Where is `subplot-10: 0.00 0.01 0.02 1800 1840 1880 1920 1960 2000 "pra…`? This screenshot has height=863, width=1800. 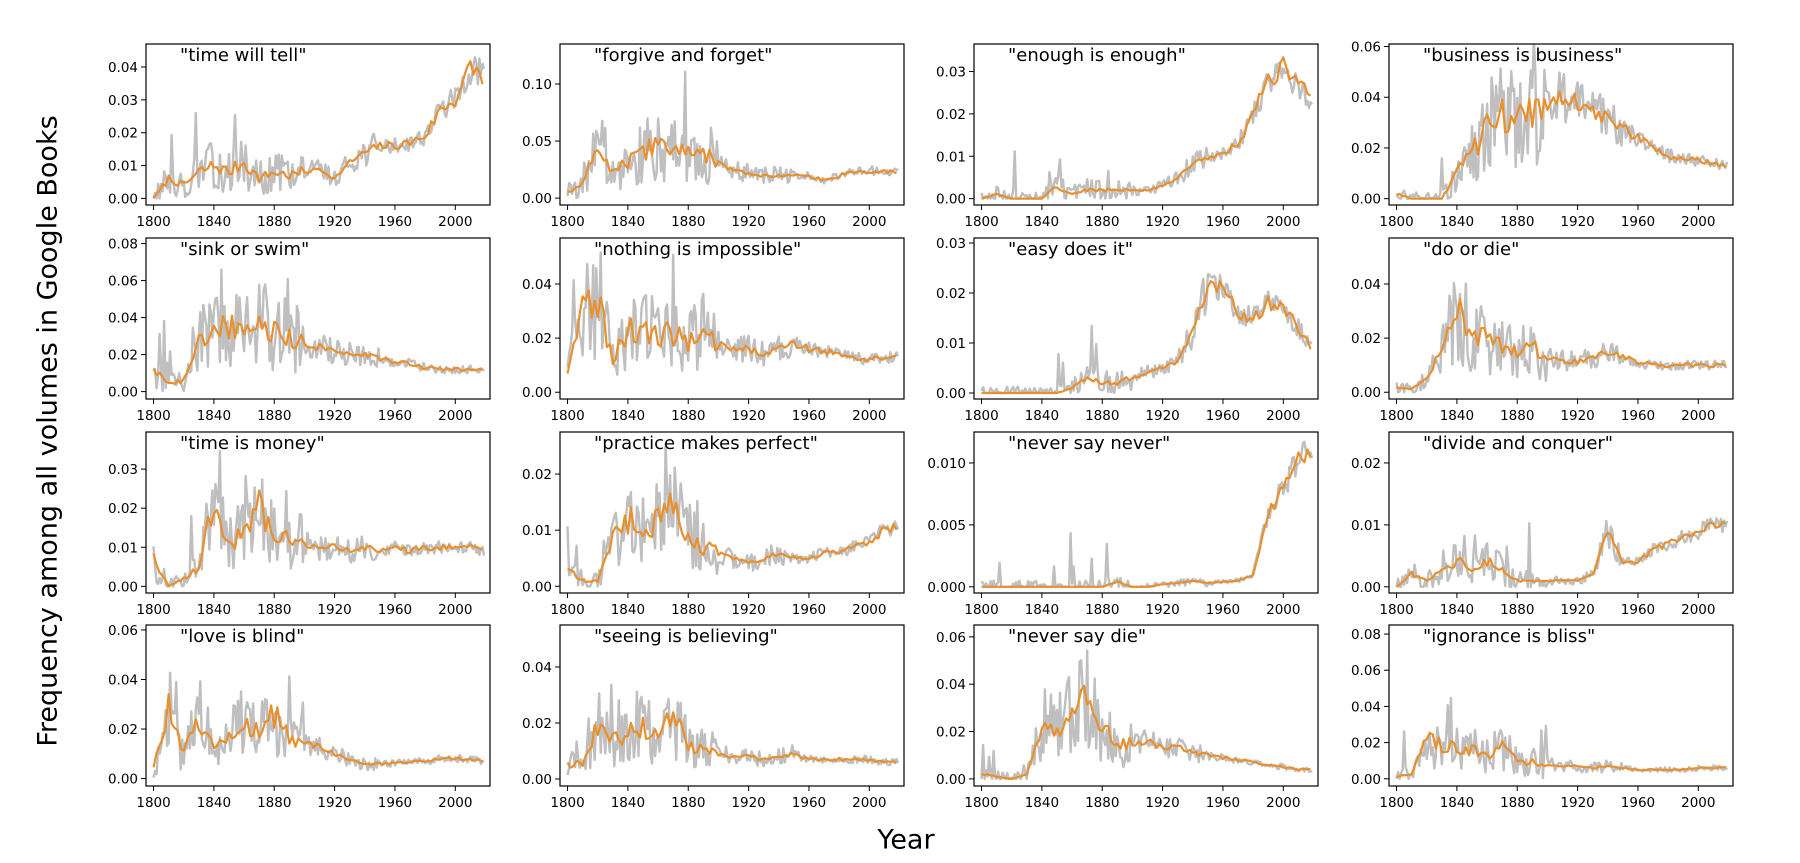
subplot-10: 0.00 0.01 0.02 1800 1840 1880 1920 1960 2000 "pra… is located at coordinates (713, 524).